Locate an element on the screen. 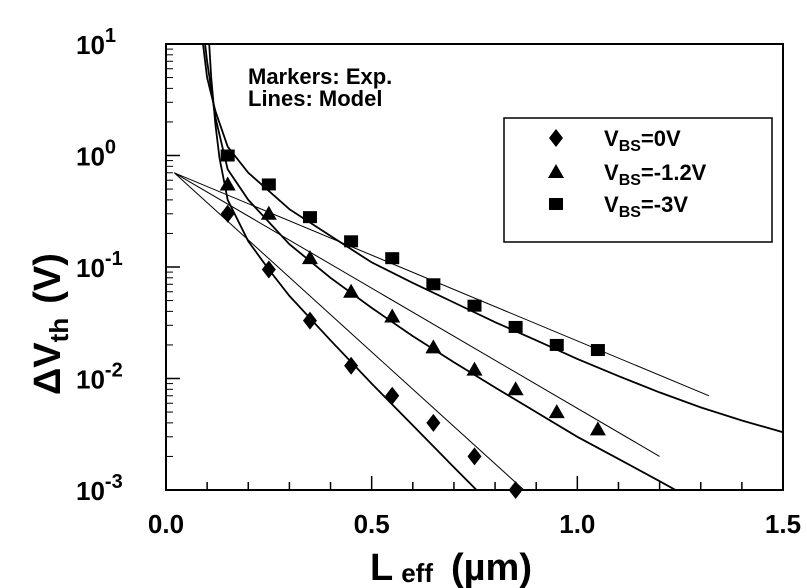 The image size is (807, 588). legend-label: VBS=-3V is located at coordinates (646, 206).